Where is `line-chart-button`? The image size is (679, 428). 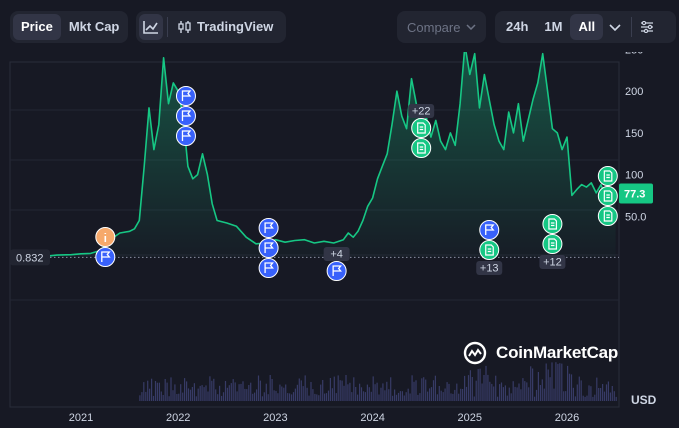 line-chart-button is located at coordinates (151, 27).